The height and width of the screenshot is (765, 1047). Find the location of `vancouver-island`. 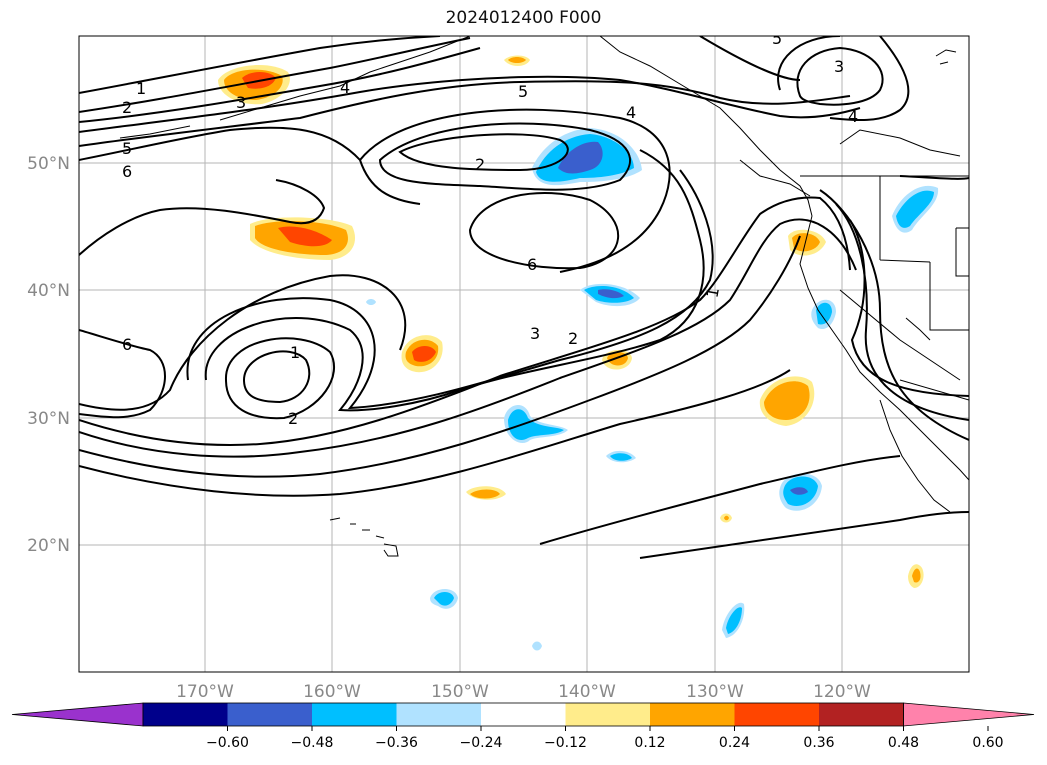

vancouver-island is located at coordinates (775, 178).